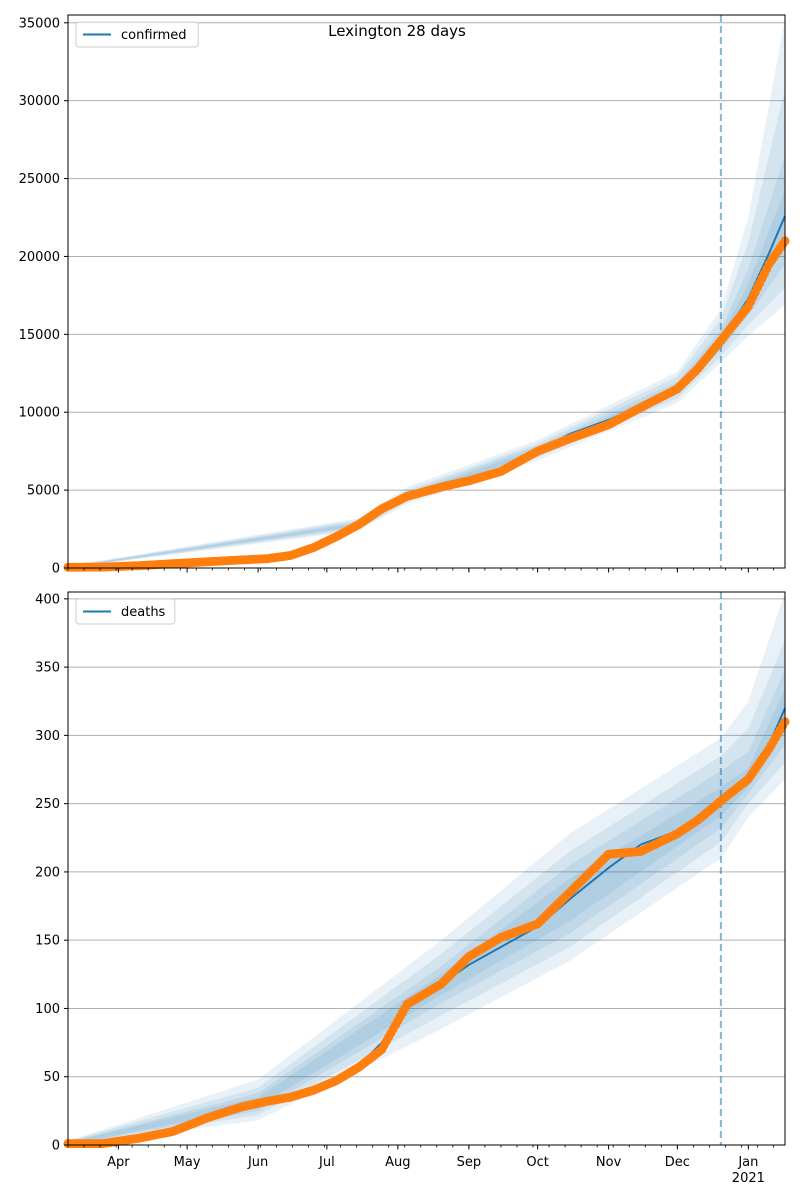 Image resolution: width=800 pixels, height=1200 pixels. What do you see at coordinates (748, 1178) in the screenshot?
I see `x-tick-year-label: 2021` at bounding box center [748, 1178].